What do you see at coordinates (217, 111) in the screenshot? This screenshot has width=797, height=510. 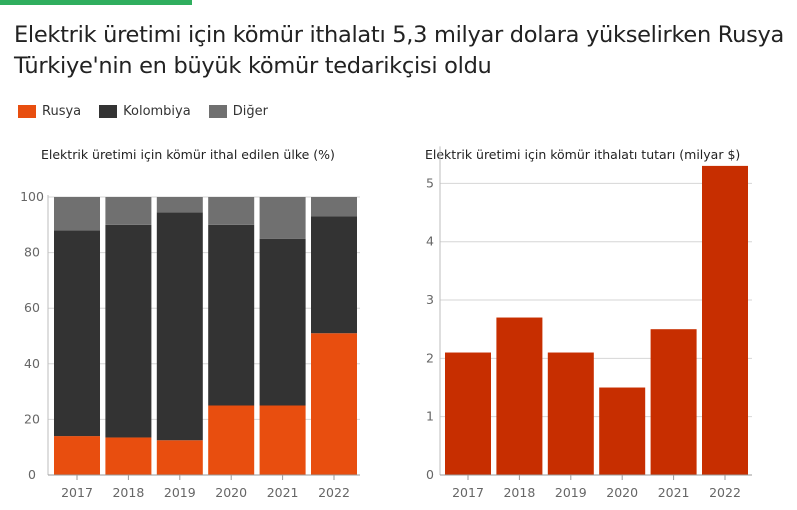 I see `legend-swatch-diger` at bounding box center [217, 111].